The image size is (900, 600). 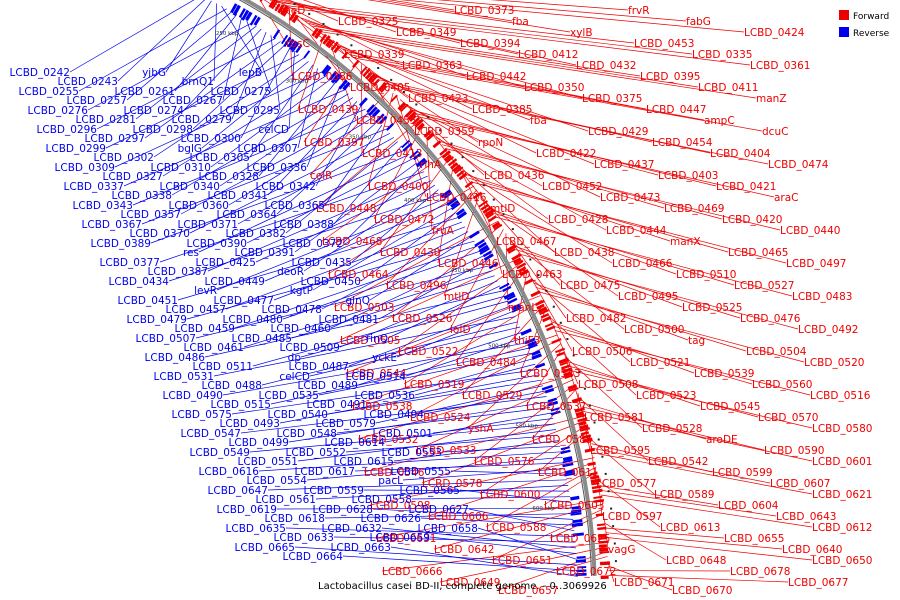 What do you see at coordinates (298, 44) in the screenshot?
I see `forward-gene-label: rbsC` at bounding box center [298, 44].